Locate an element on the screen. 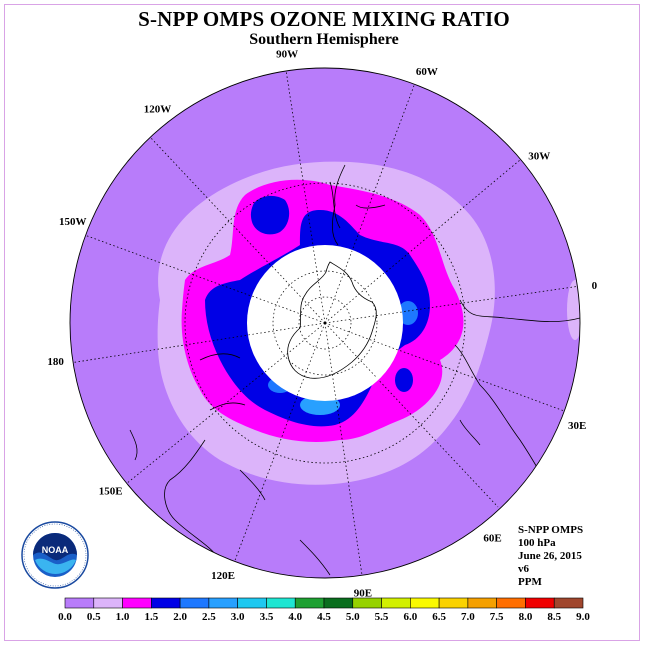 This screenshot has width=648, height=648. longitude-label: 120E is located at coordinates (223, 576).